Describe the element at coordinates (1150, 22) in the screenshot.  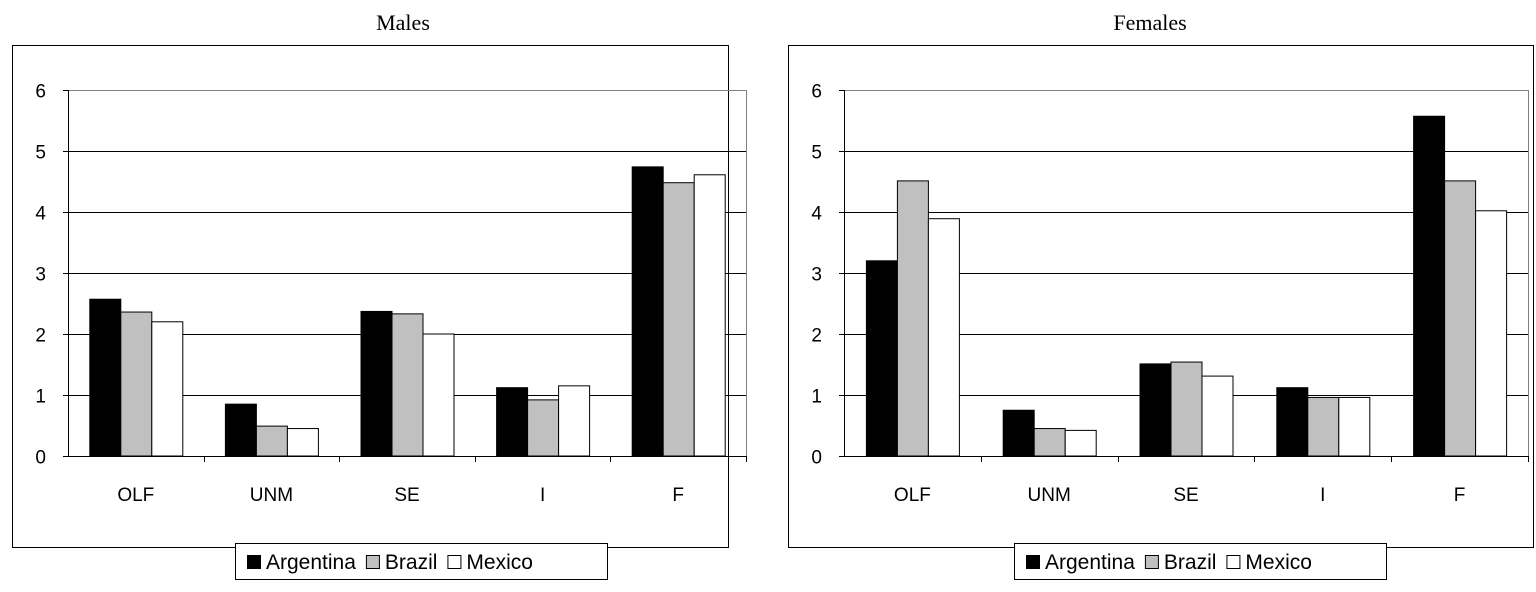
I see `females-chart-title: Females` at that location.